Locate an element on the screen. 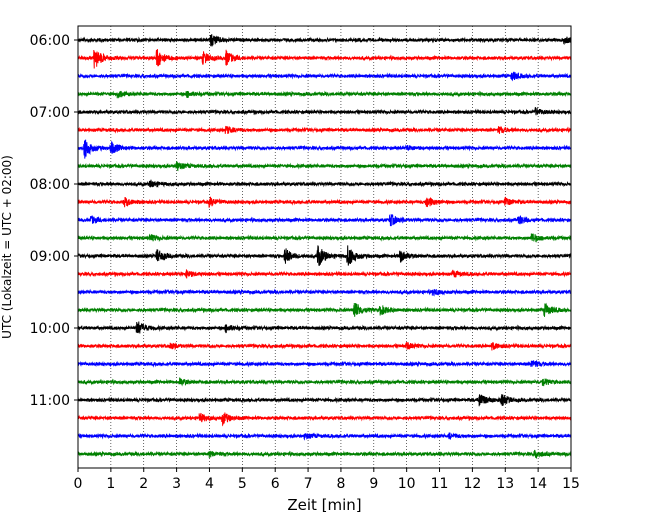 The height and width of the screenshot is (520, 650). x-tick-label: 3 is located at coordinates (176, 484).